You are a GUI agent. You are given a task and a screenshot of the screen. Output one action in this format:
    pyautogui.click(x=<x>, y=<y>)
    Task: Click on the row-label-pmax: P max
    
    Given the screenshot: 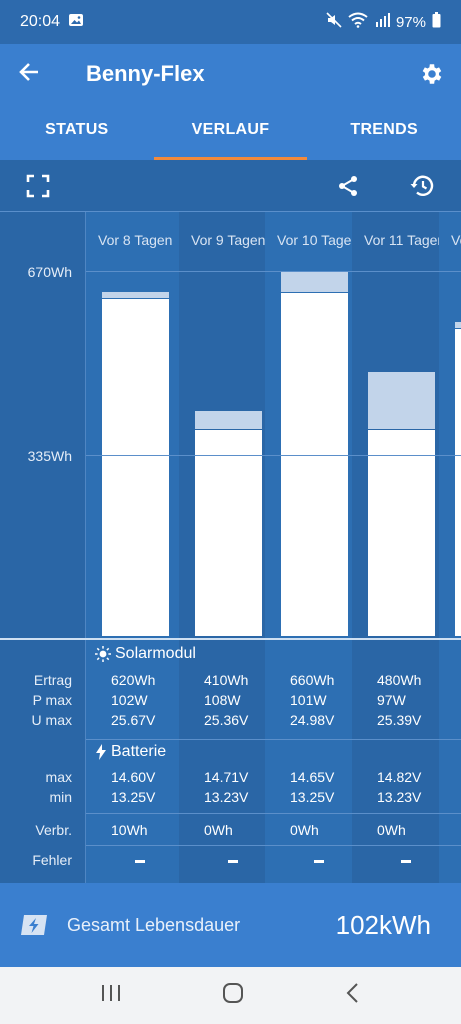 What is the action you would take?
    pyautogui.click(x=52, y=700)
    